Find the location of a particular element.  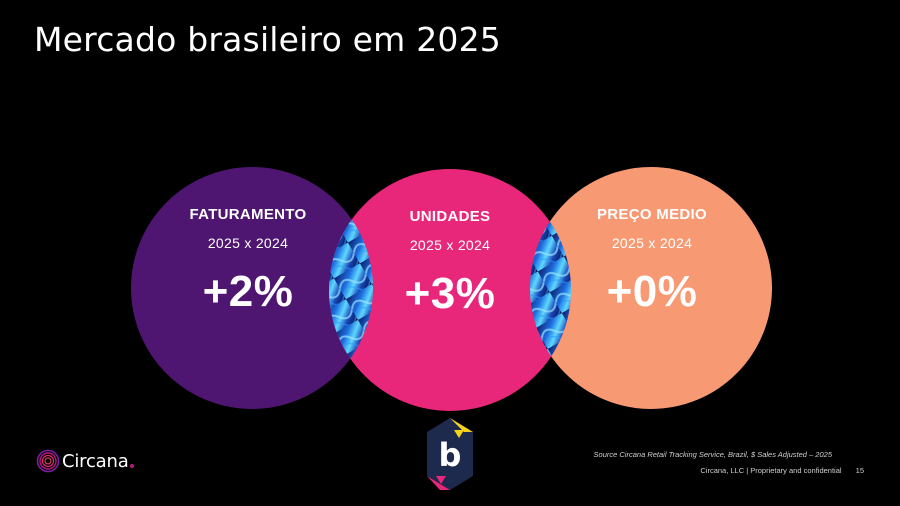

slide-title: Mercado brasileiro em 2025 is located at coordinates (267, 39).